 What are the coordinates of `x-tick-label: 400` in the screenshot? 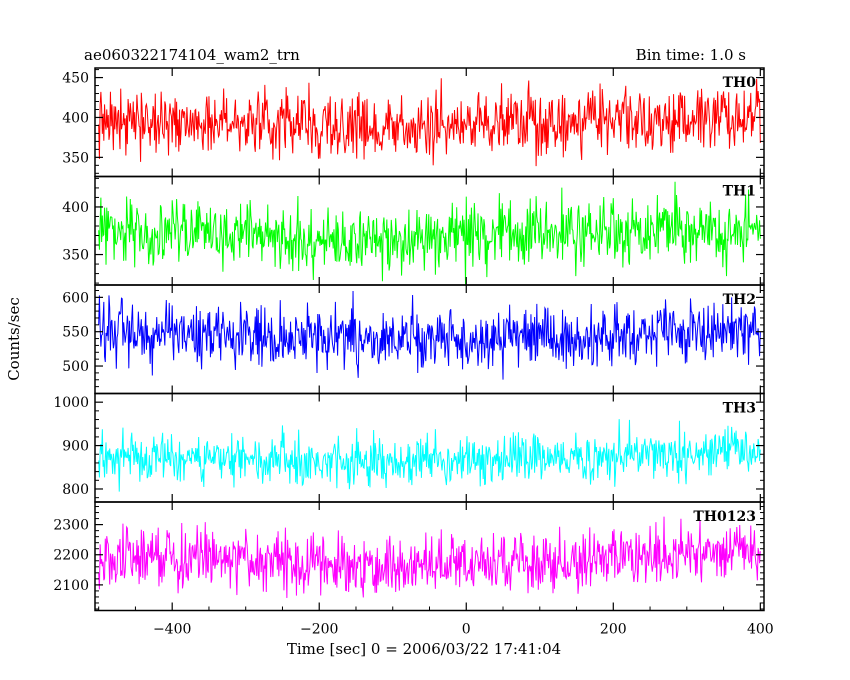 It's located at (760, 630).